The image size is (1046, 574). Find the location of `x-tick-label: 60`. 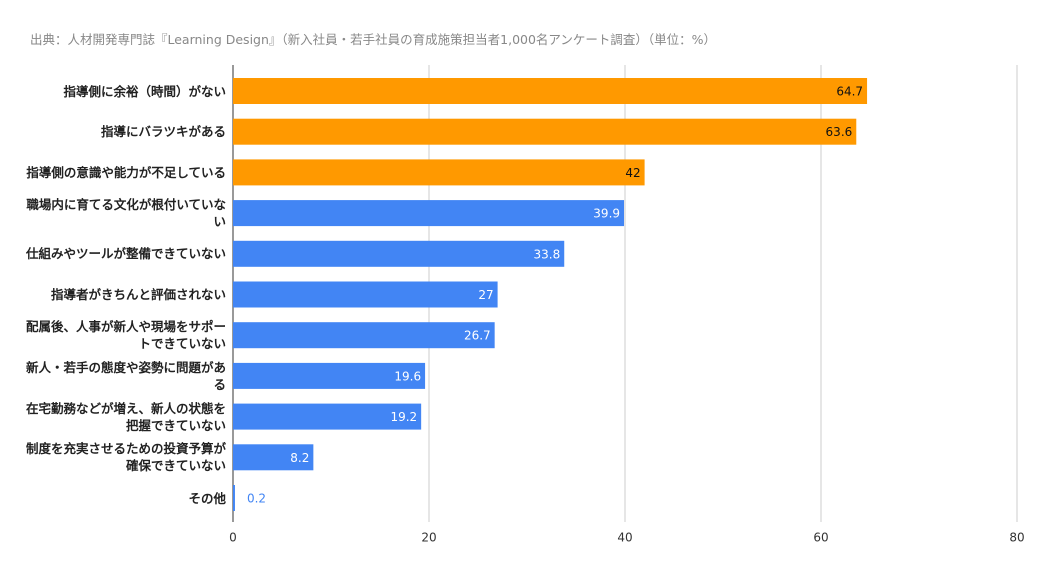

x-tick-label: 60 is located at coordinates (820, 538).